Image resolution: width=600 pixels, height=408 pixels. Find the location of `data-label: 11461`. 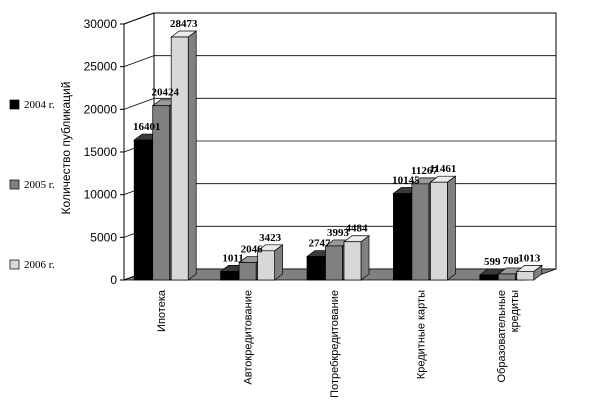

data-label: 11461 is located at coordinates (442, 169).